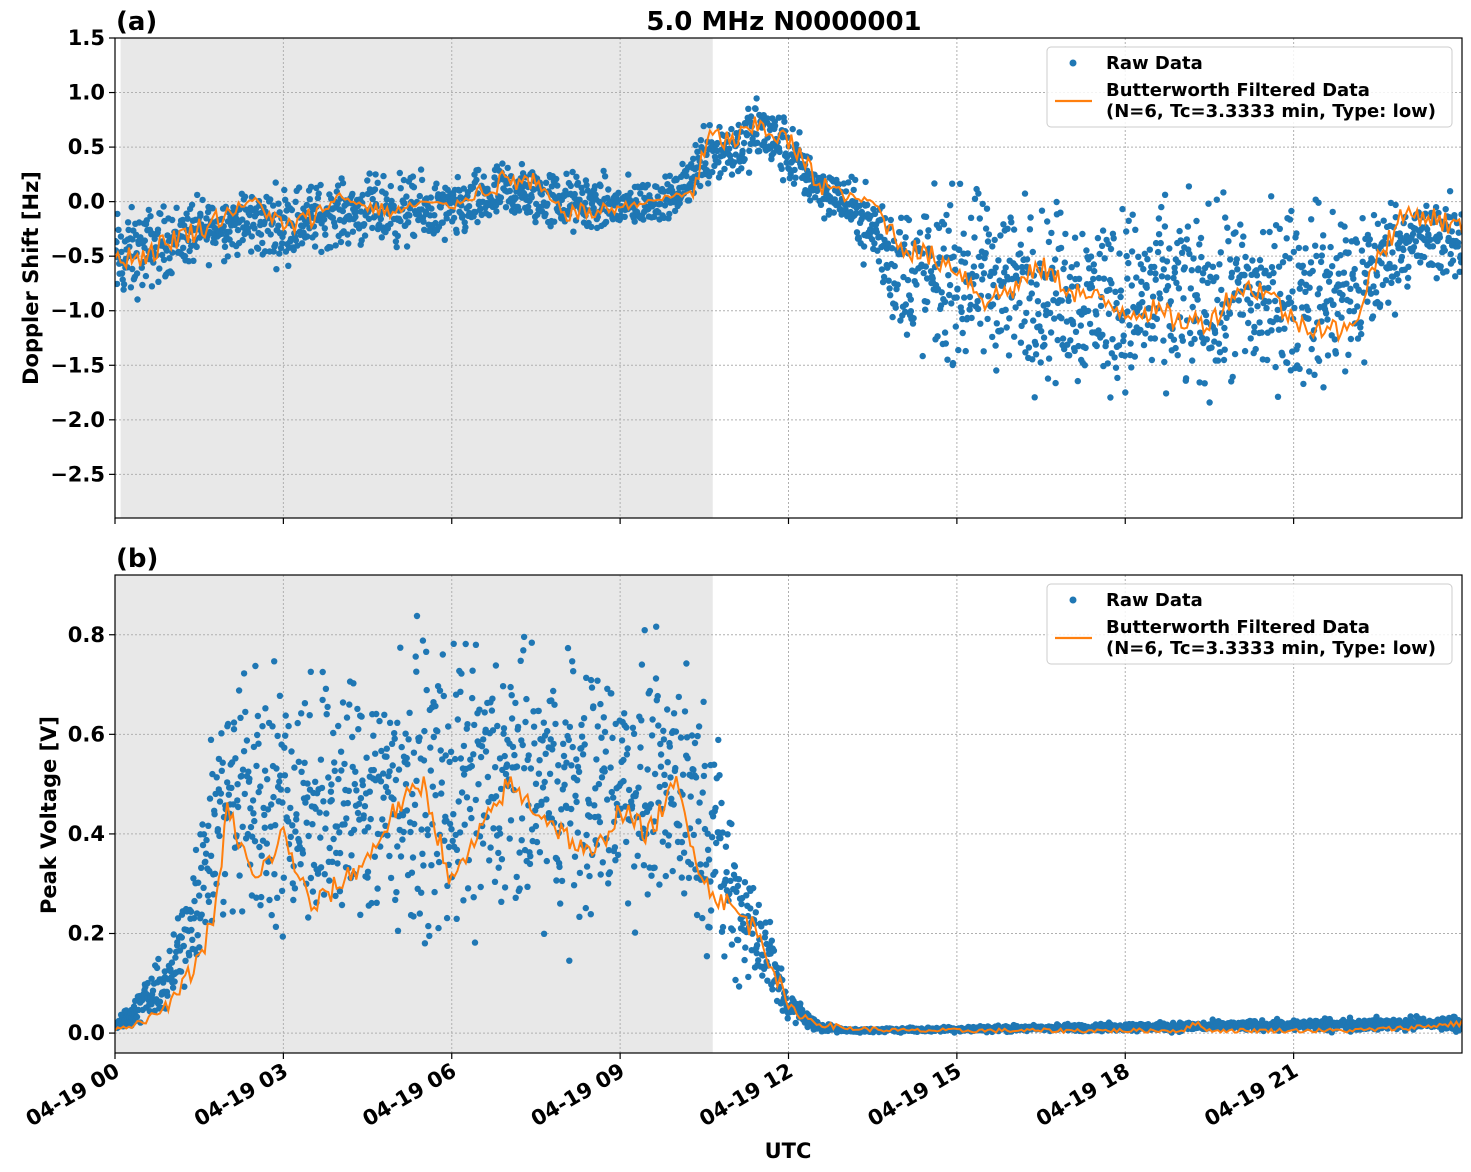 Image resolution: width=1471 pixels, height=1172 pixels. What do you see at coordinates (915, 1095) in the screenshot?
I see `x-tick-label: 04-19 15` at bounding box center [915, 1095].